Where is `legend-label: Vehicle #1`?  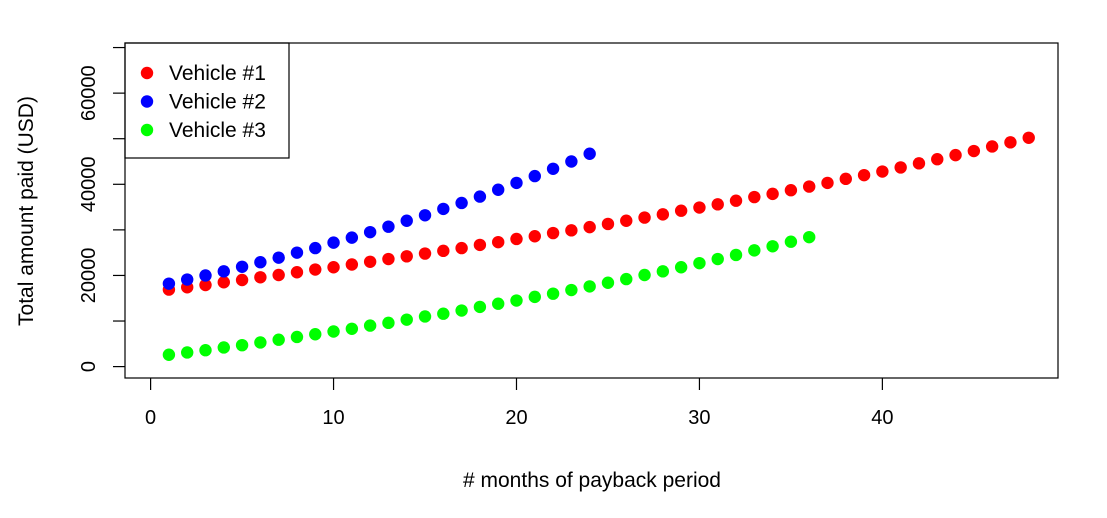
legend-label: Vehicle #1 is located at coordinates (217, 73).